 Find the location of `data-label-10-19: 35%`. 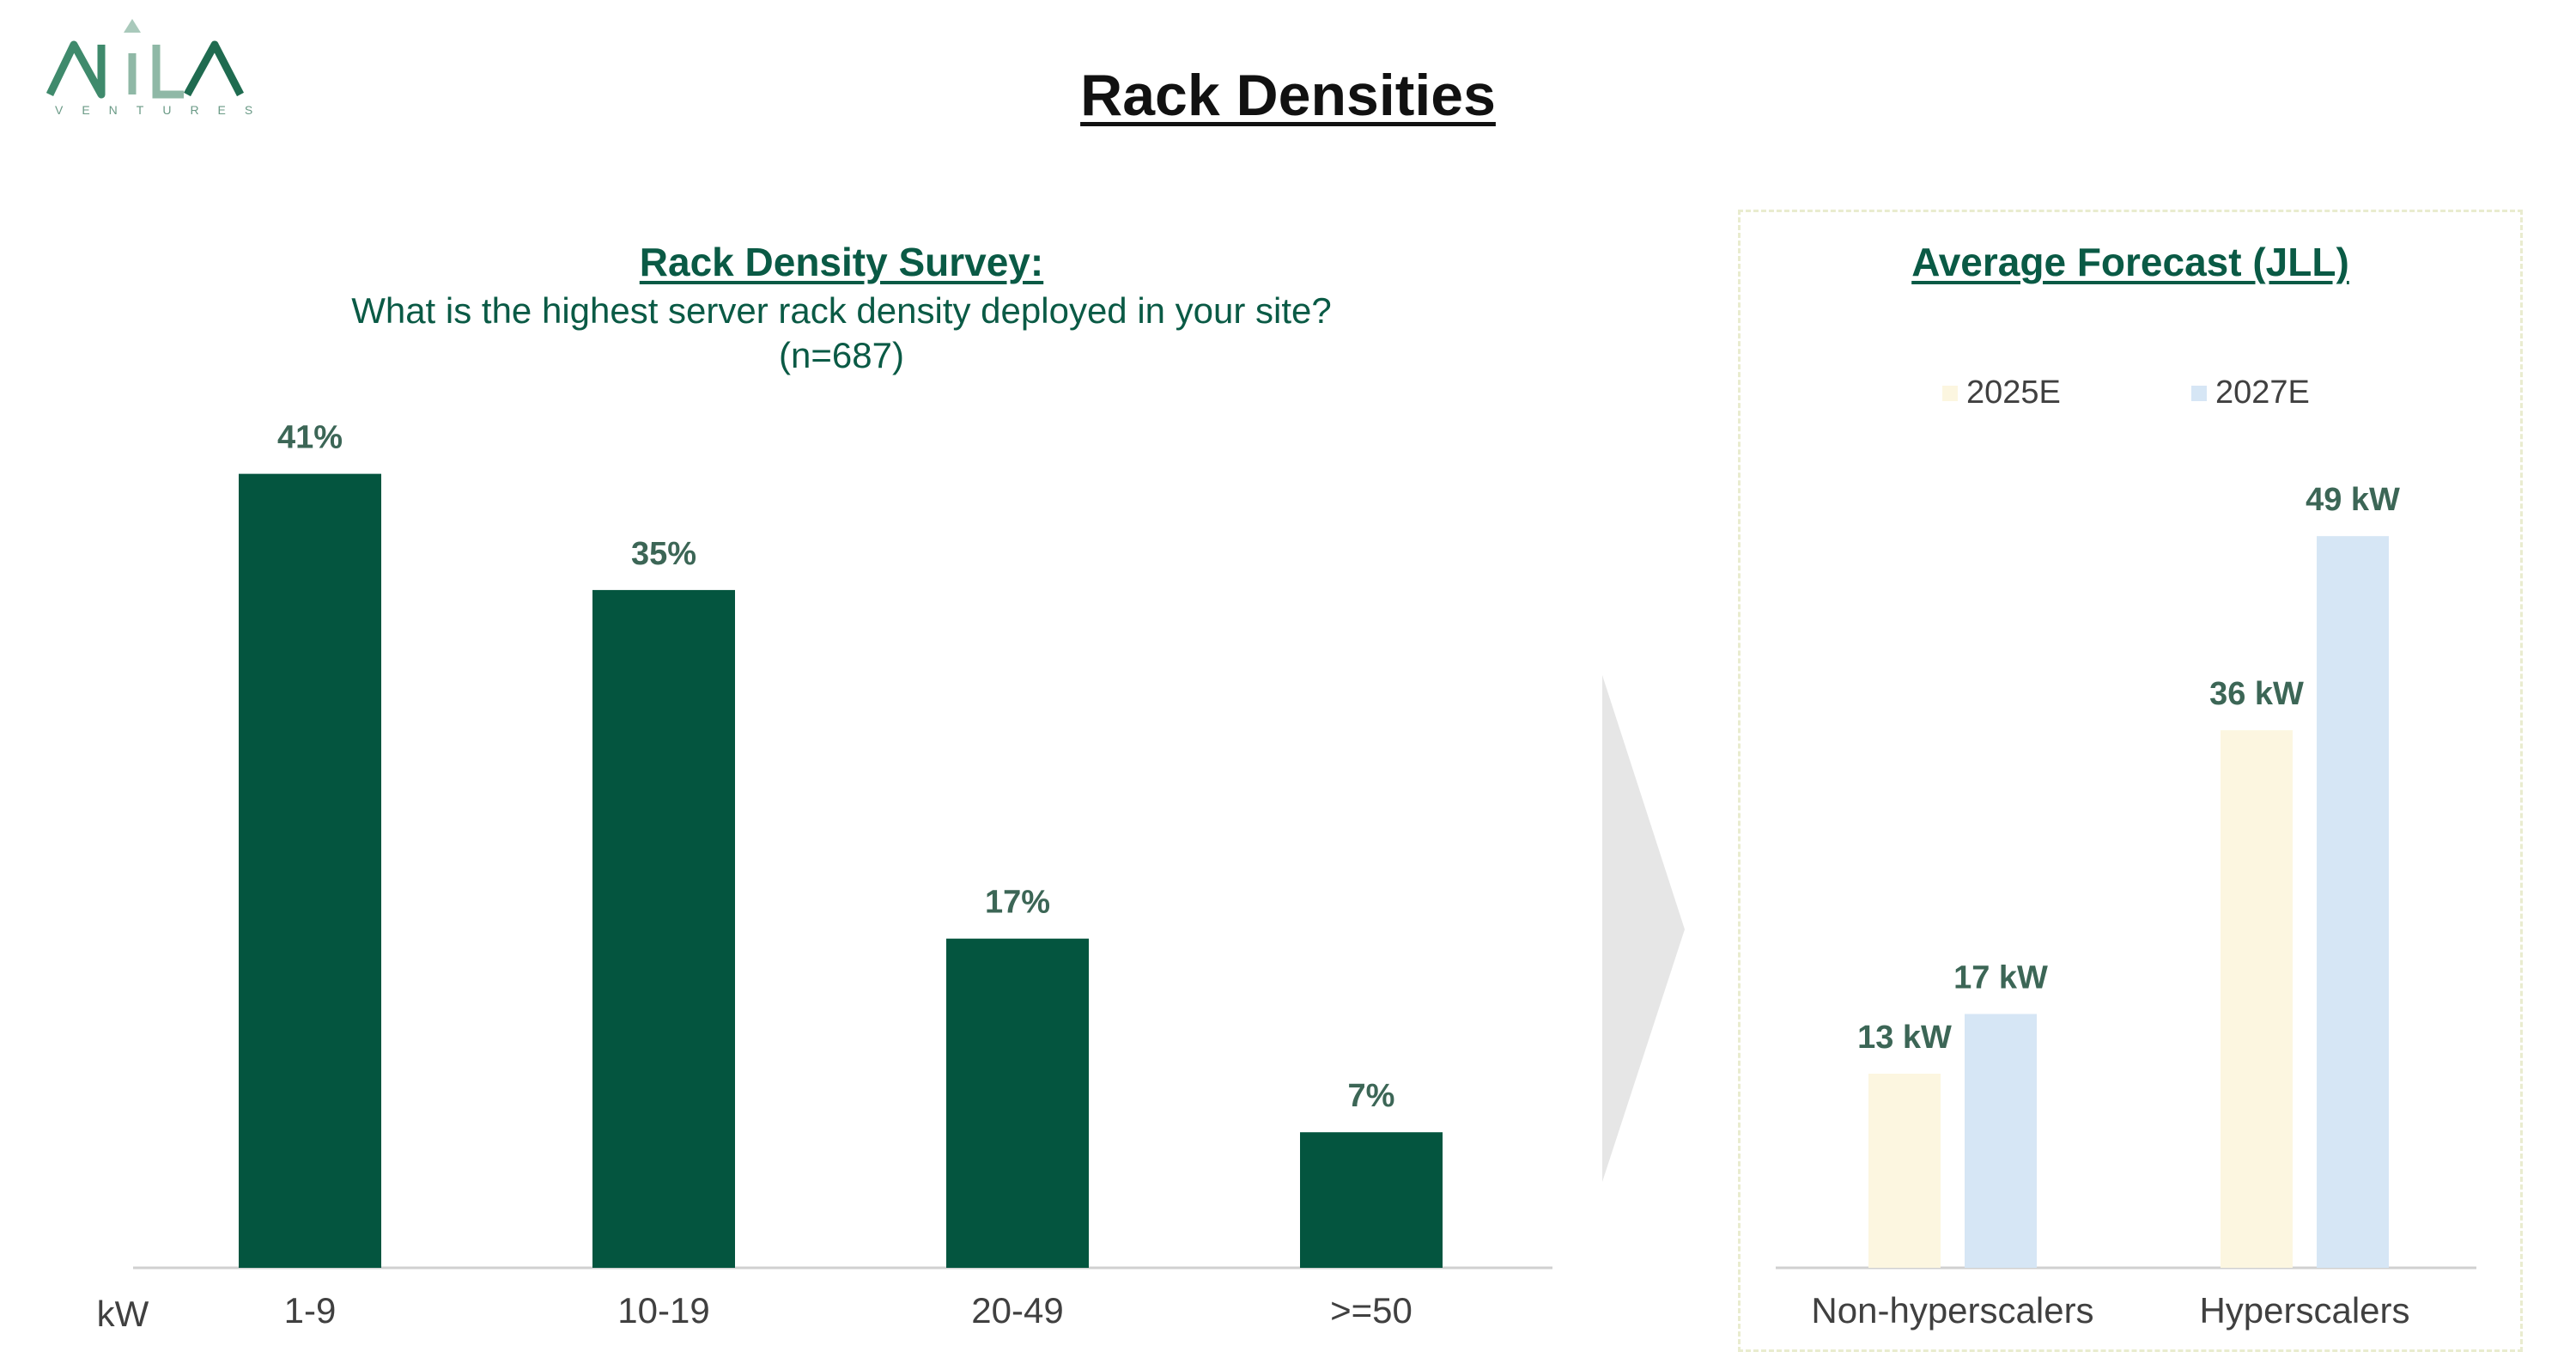

data-label-10-19: 35% is located at coordinates (663, 554).